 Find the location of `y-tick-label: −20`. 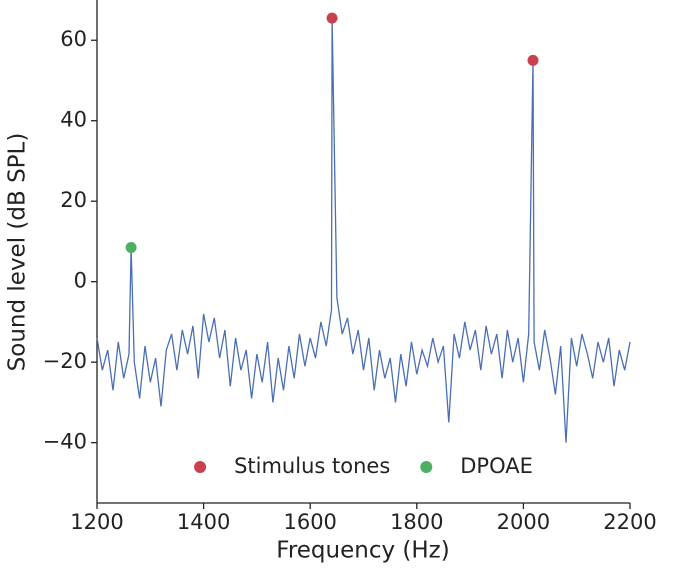

y-tick-label: −20 is located at coordinates (65, 361).